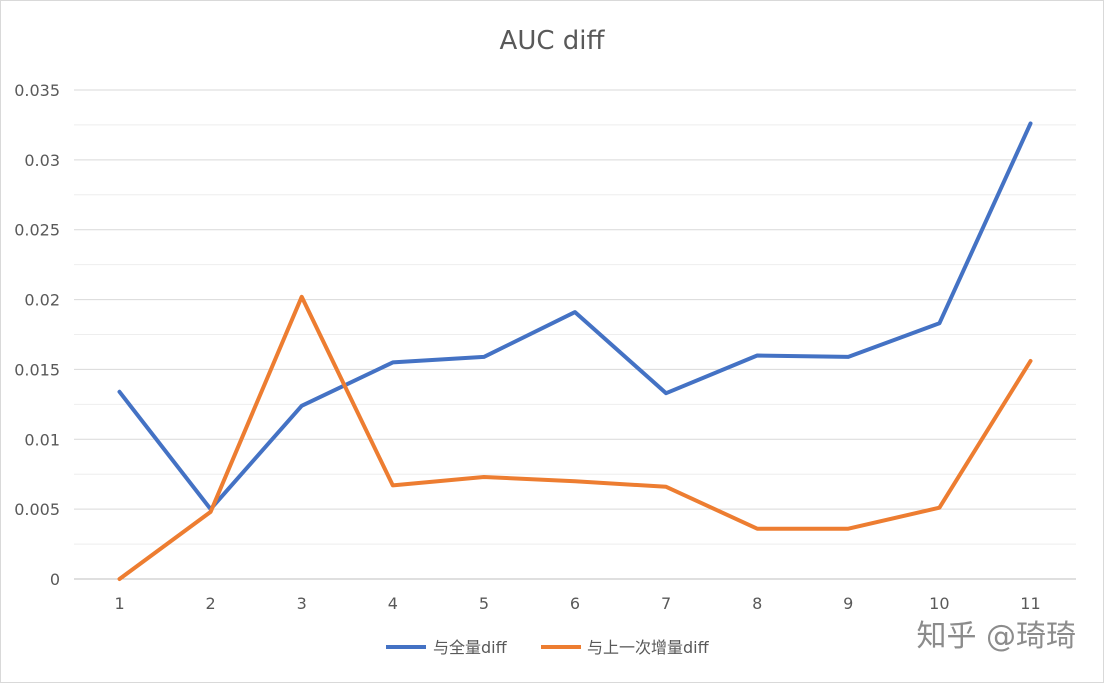  I want to click on y-tick-label: 0.03, so click(42, 160).